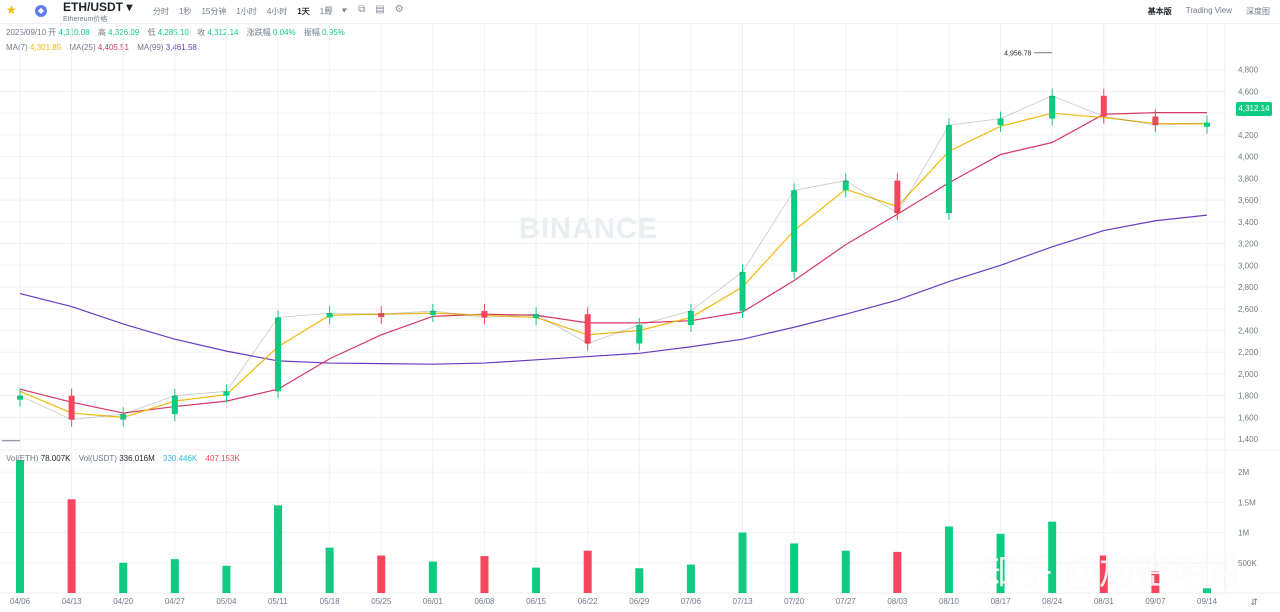 The width and height of the screenshot is (1280, 612). I want to click on time-tick-label: 08/31, so click(1104, 601).